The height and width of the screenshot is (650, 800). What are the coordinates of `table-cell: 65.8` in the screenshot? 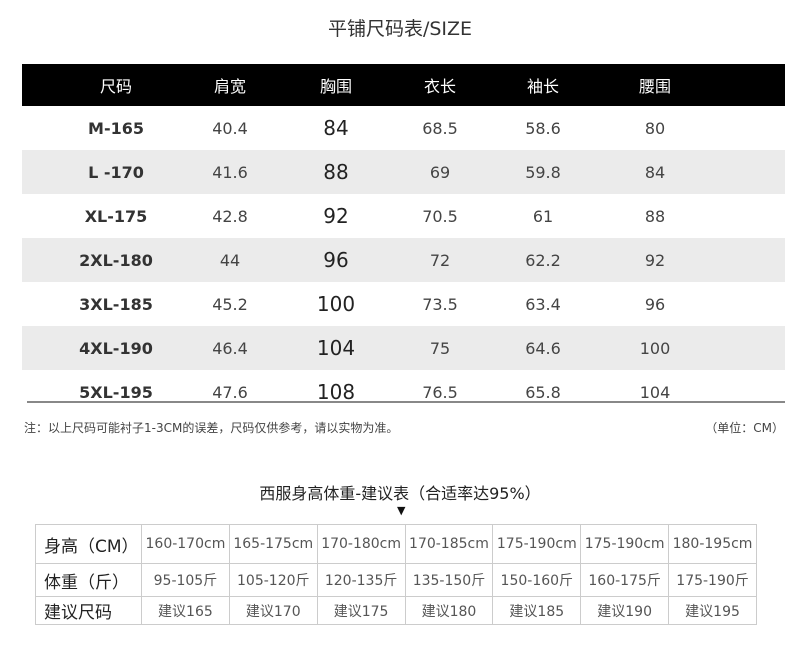 It's located at (543, 392).